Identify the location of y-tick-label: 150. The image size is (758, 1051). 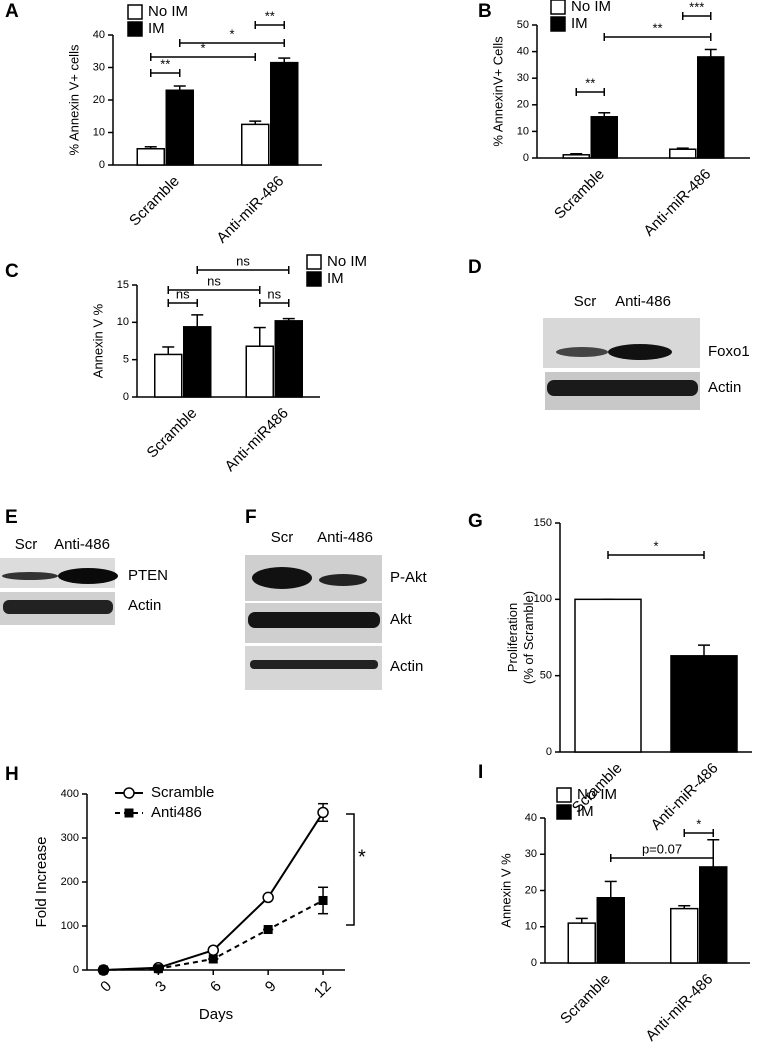
(543, 523).